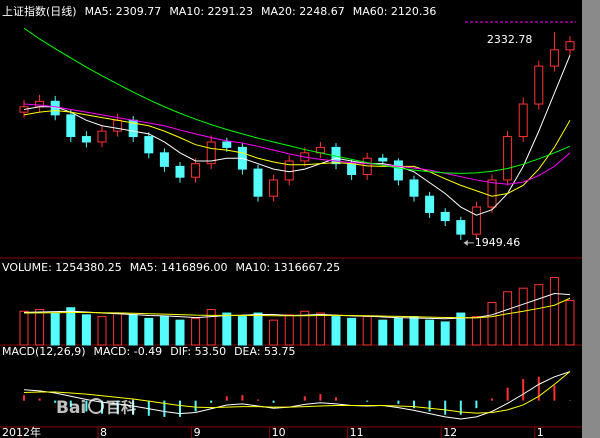 The width and height of the screenshot is (600, 438). What do you see at coordinates (211, 11) in the screenshot?
I see `legend-entry: MA10: 2291.23` at bounding box center [211, 11].